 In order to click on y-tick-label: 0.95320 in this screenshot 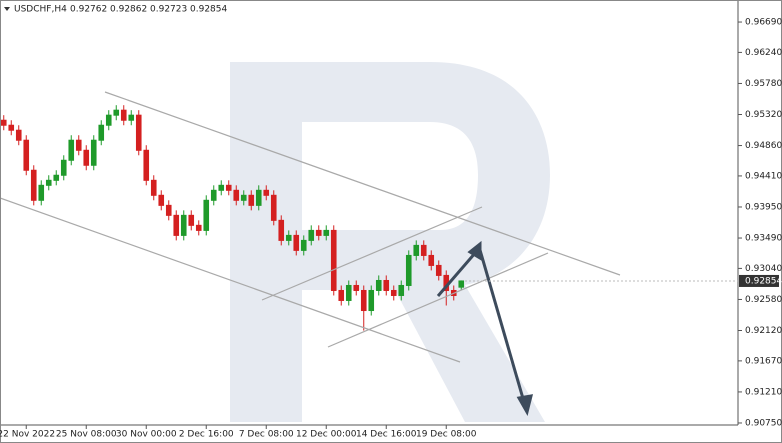, I will do `click(763, 115)`.